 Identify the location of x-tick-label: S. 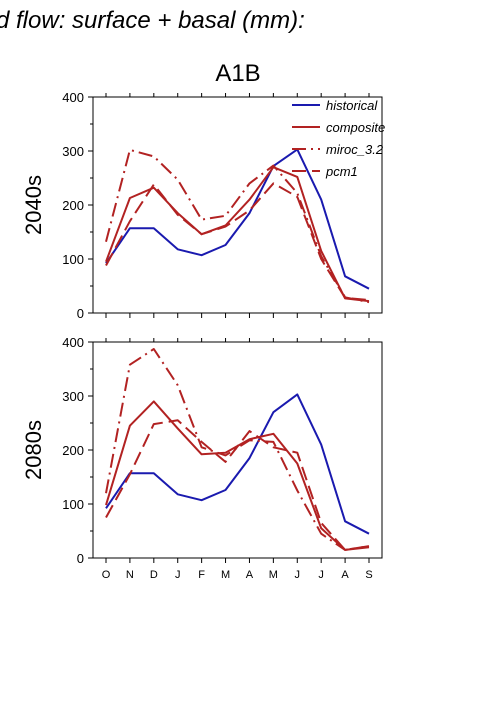
(368, 575).